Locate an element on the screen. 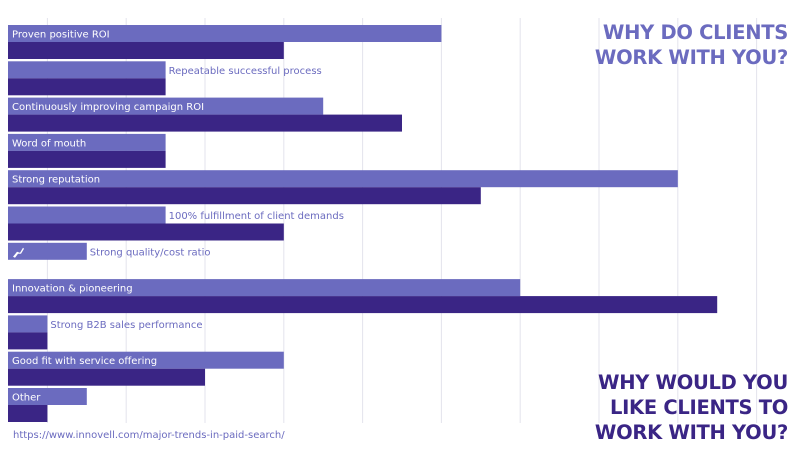 The image size is (800, 457). category-label-3: Continuously improving campaign ROI is located at coordinates (108, 107).